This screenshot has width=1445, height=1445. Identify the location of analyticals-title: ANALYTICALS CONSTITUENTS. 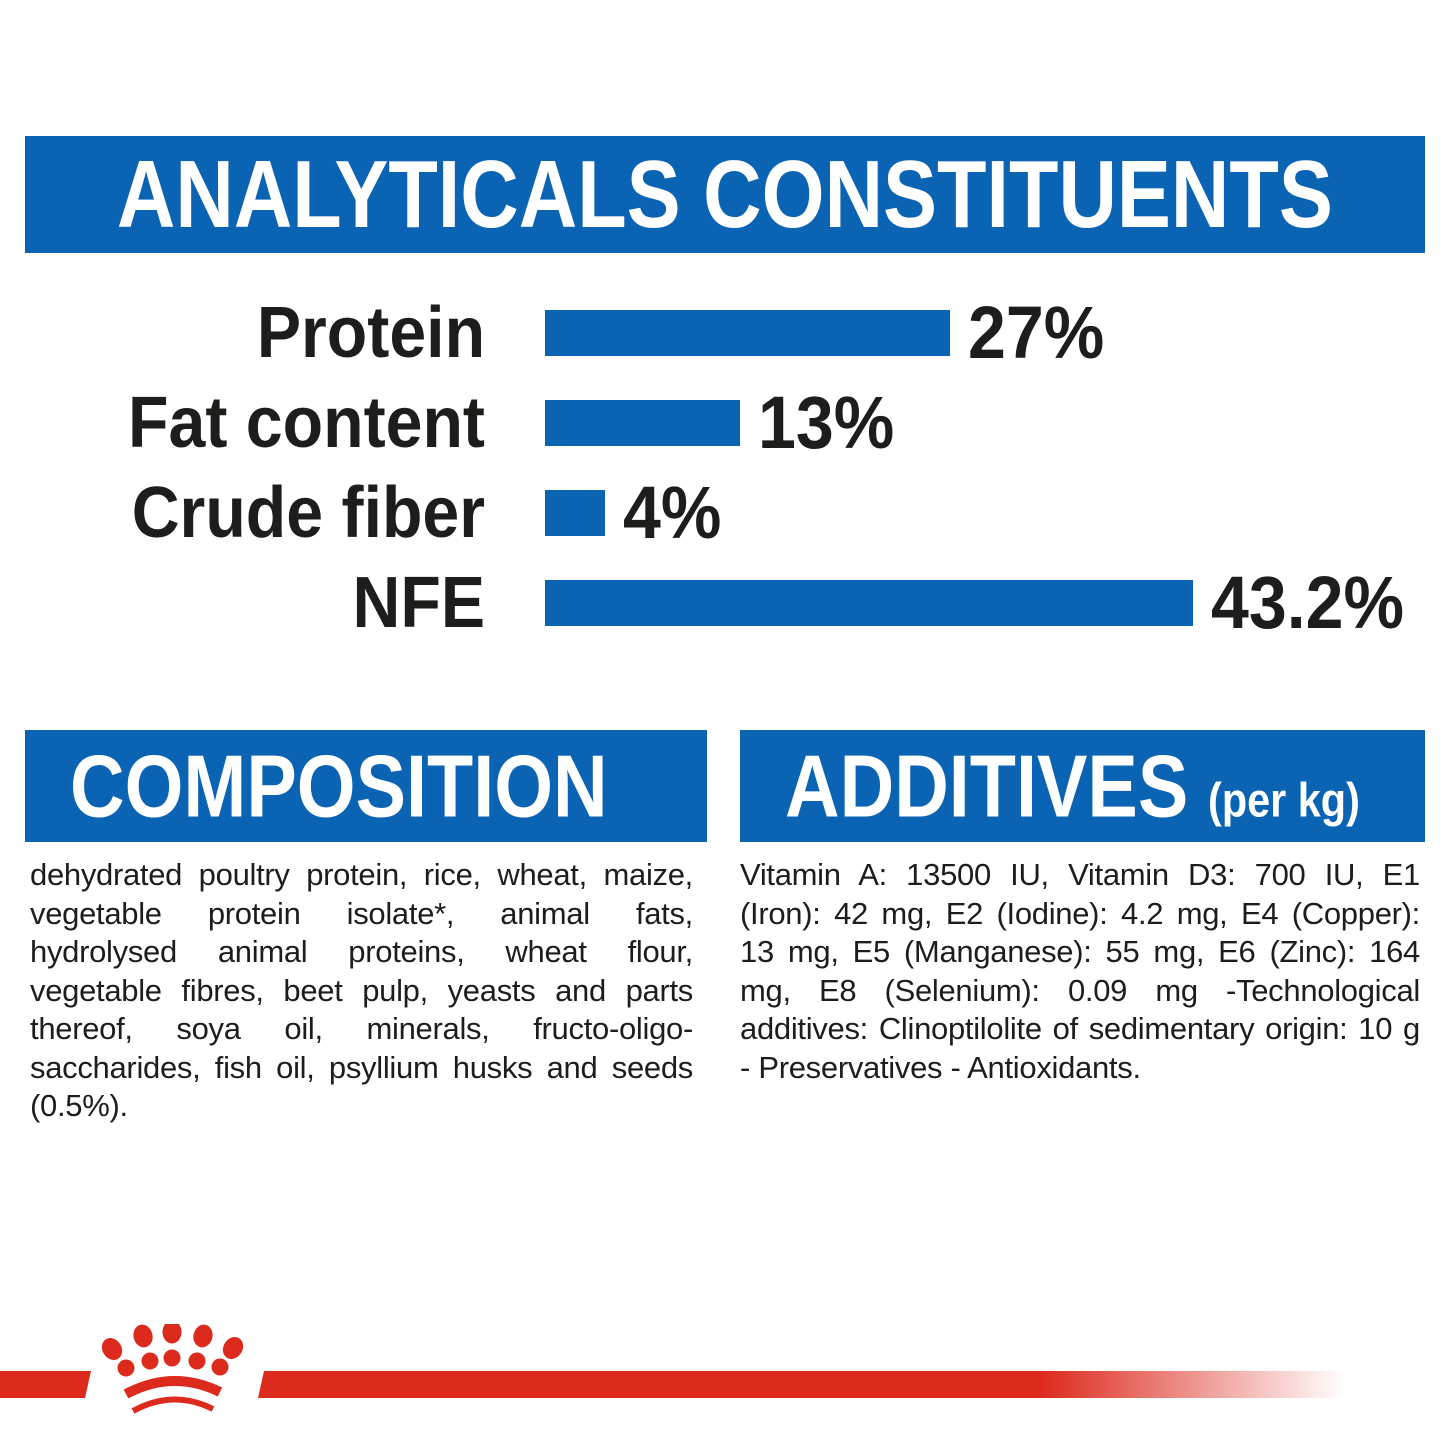
(725, 194).